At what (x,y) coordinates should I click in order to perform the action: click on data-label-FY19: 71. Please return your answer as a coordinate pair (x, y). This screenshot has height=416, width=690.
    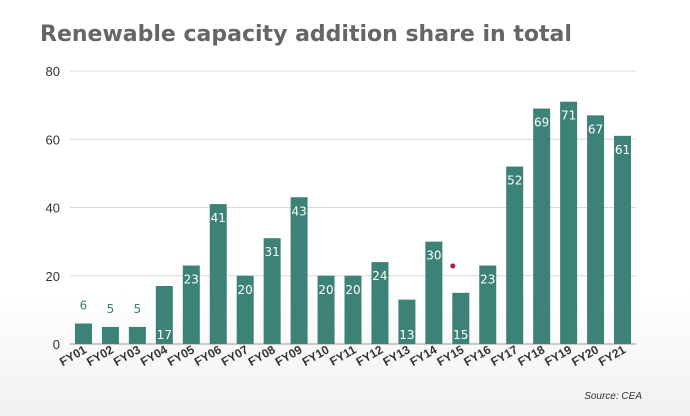
    Looking at the image, I should click on (568, 116).